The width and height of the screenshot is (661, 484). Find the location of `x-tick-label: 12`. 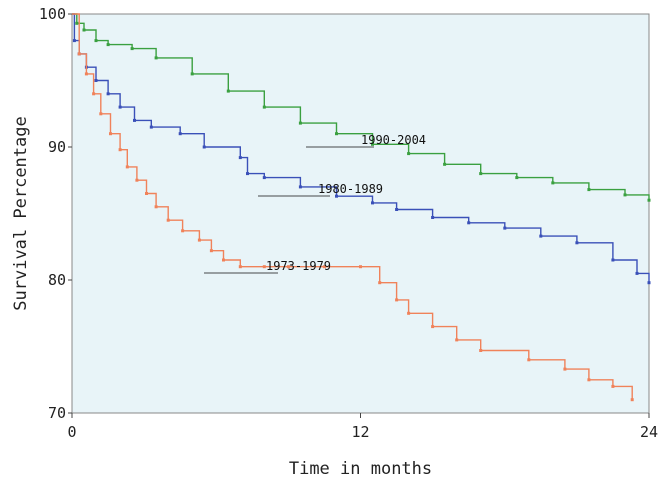

x-tick-label: 12 is located at coordinates (360, 432).